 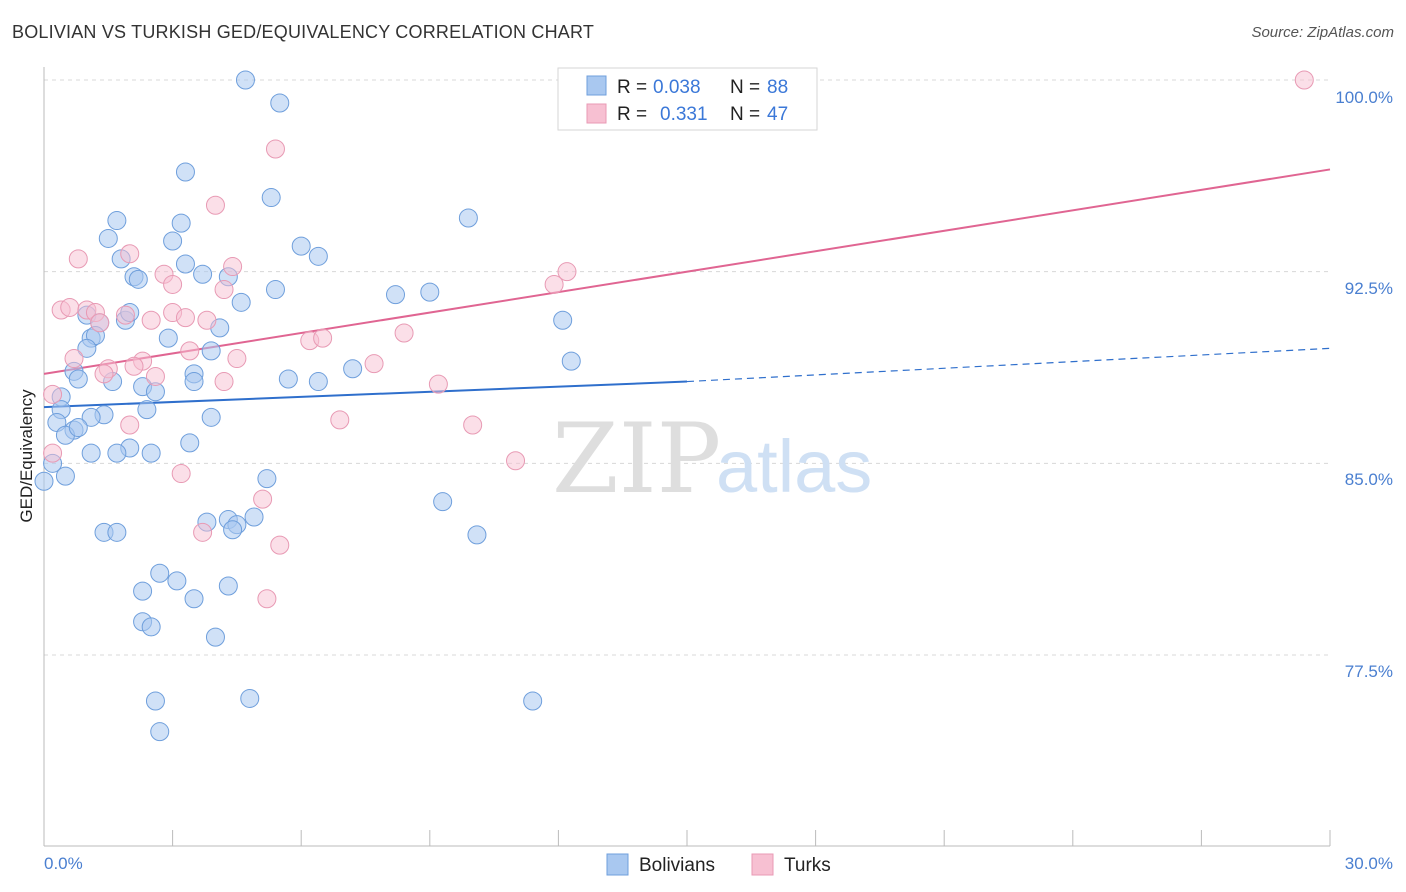 I want to click on bottom-legend-swatch-bolivians, so click(x=617, y=864).